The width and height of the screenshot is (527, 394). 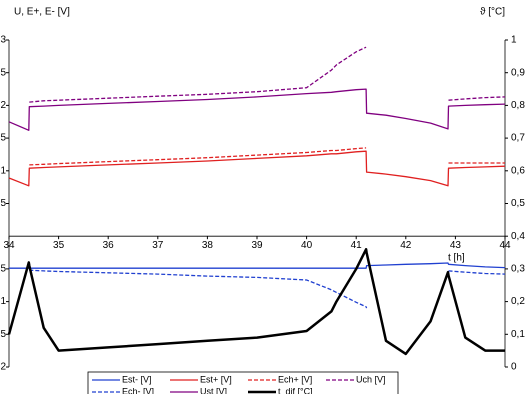 What do you see at coordinates (9, 245) in the screenshot?
I see `x-tick-label: 34` at bounding box center [9, 245].